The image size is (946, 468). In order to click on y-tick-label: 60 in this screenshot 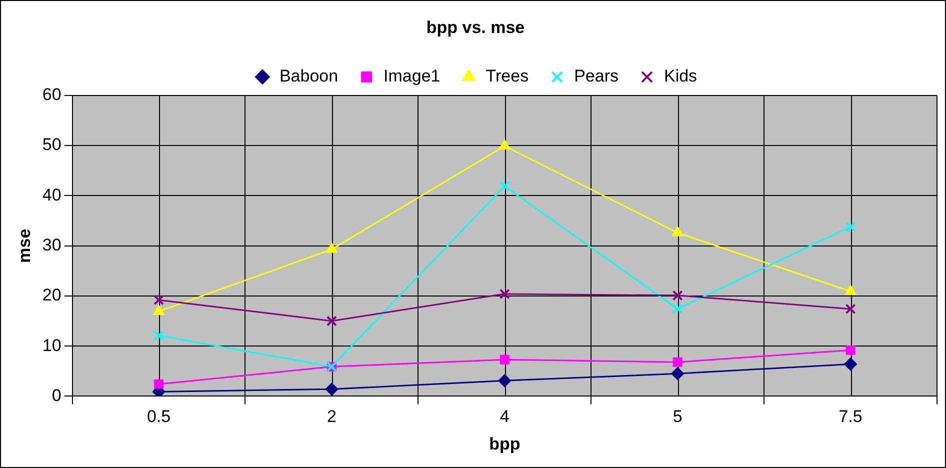, I will do `click(52, 94)`.